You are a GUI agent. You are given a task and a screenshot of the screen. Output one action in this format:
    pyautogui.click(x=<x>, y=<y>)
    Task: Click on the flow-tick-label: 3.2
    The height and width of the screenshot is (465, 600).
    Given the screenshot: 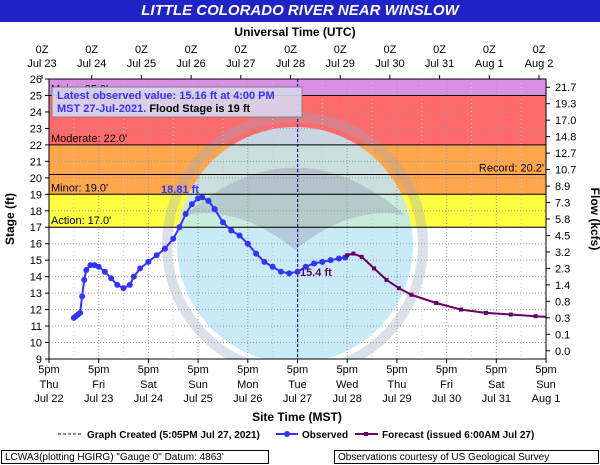 What is the action you would take?
    pyautogui.click(x=562, y=253)
    